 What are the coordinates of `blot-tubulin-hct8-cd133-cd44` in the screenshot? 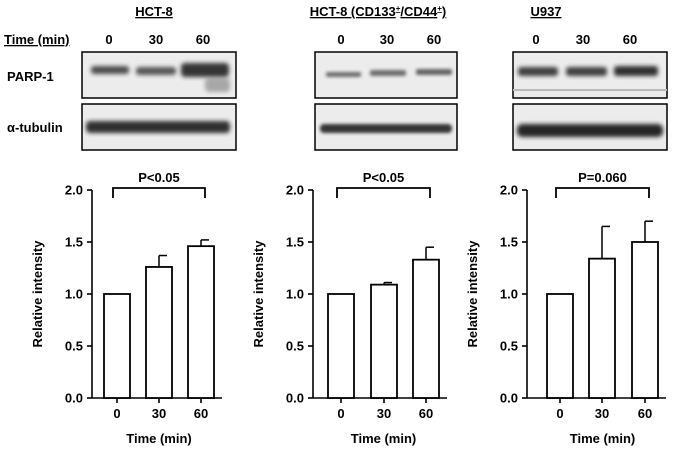 It's located at (386, 127).